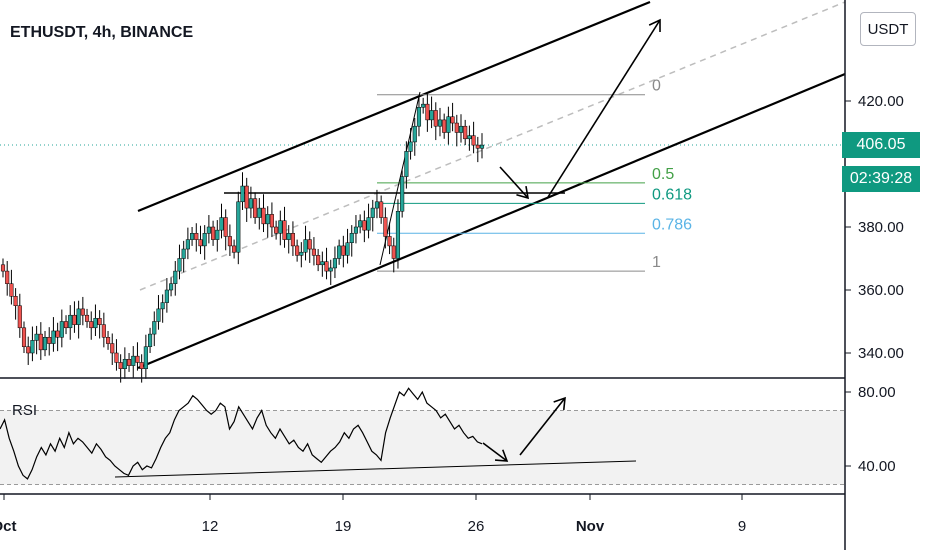 The image size is (932, 555). What do you see at coordinates (514, 182) in the screenshot?
I see `arrow-down` at bounding box center [514, 182].